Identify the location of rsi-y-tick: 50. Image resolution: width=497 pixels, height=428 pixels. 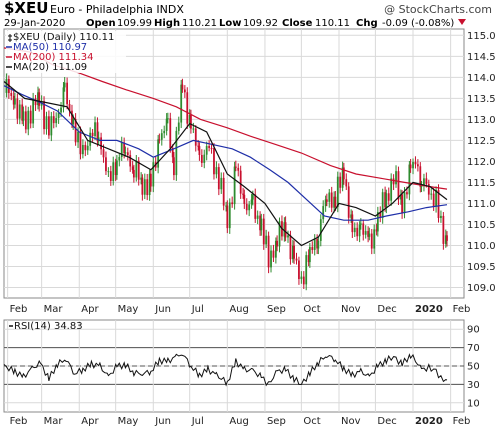
(473, 367).